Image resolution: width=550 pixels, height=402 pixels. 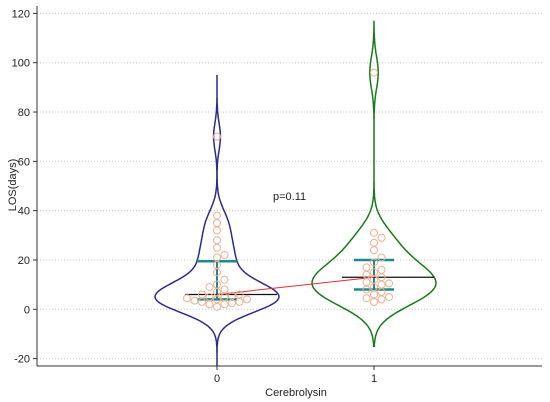 I want to click on y-tick-label: -20, so click(x=22, y=360).